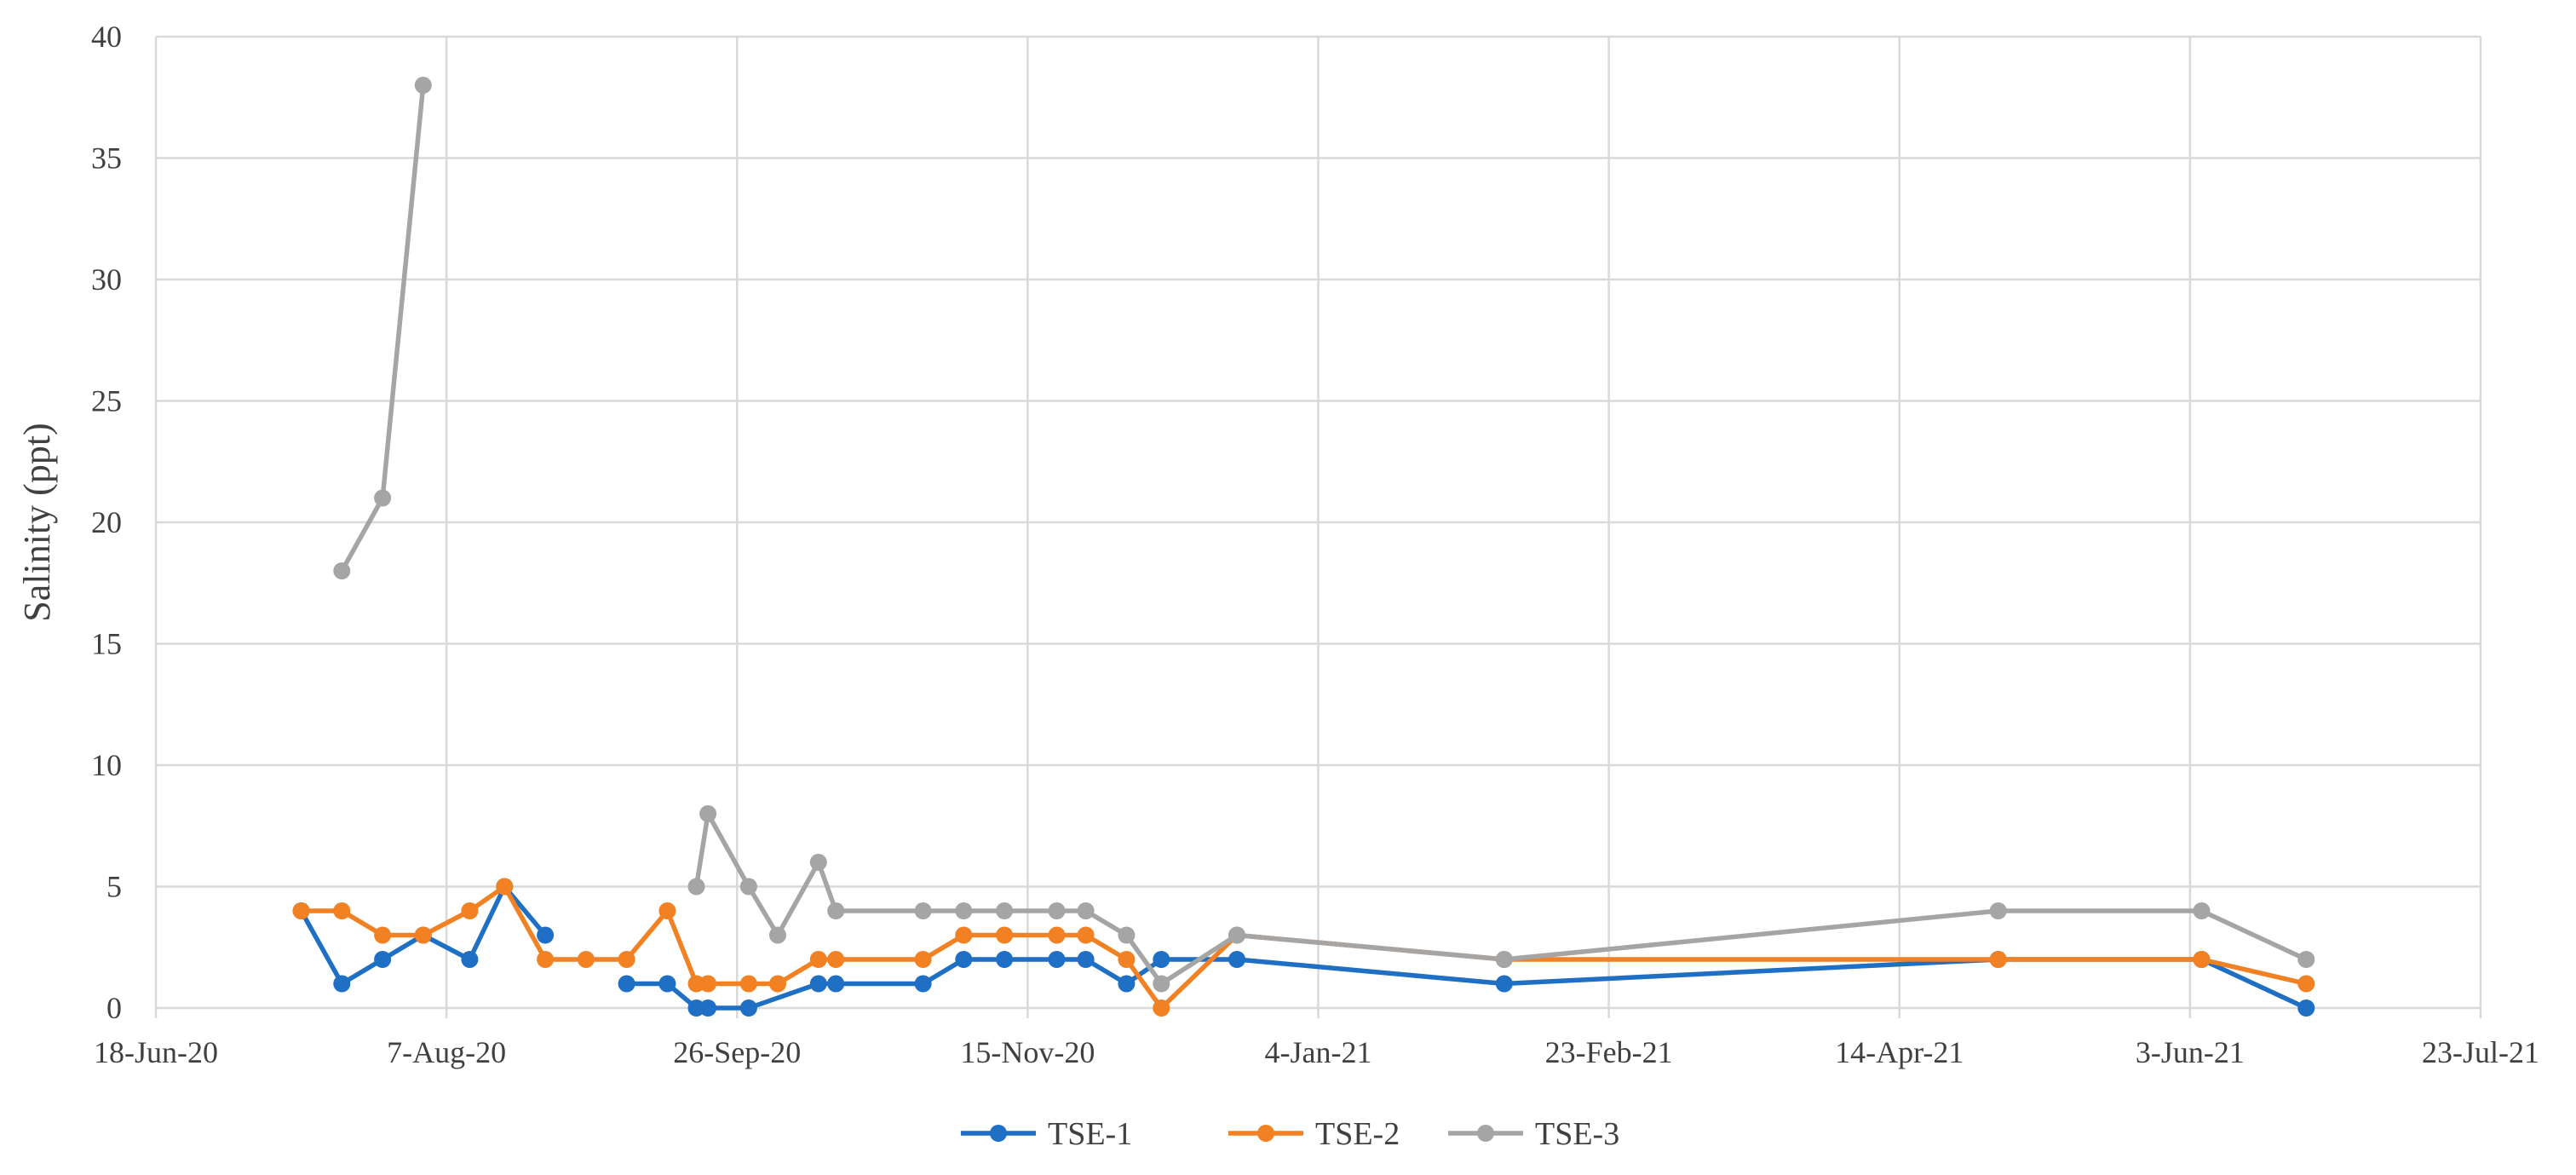  Describe the element at coordinates (107, 158) in the screenshot. I see `y-tick-label: 35` at that location.